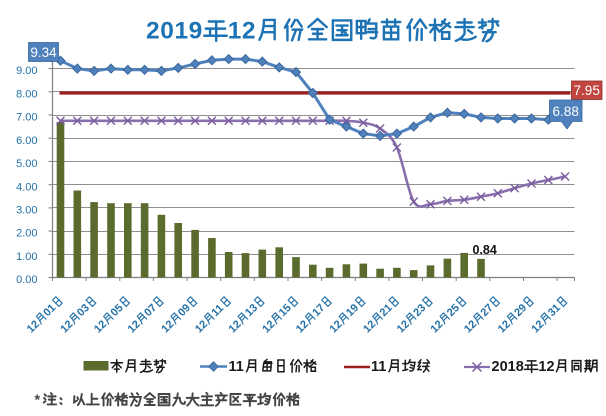  Describe the element at coordinates (26, 164) in the screenshot. I see `svg-text: 5.00` at that location.